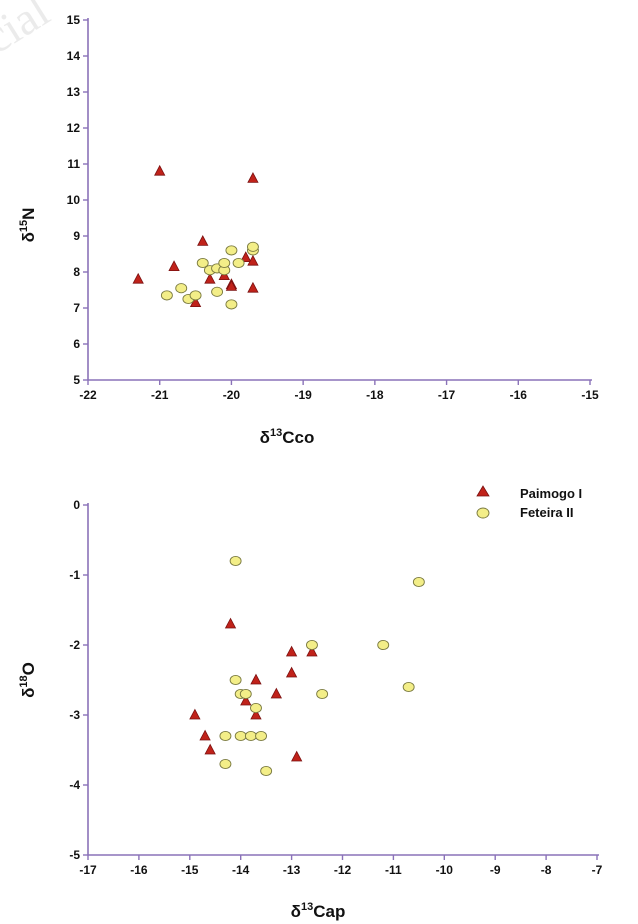  I want to click on y-tick-label: 0, so click(76, 505).